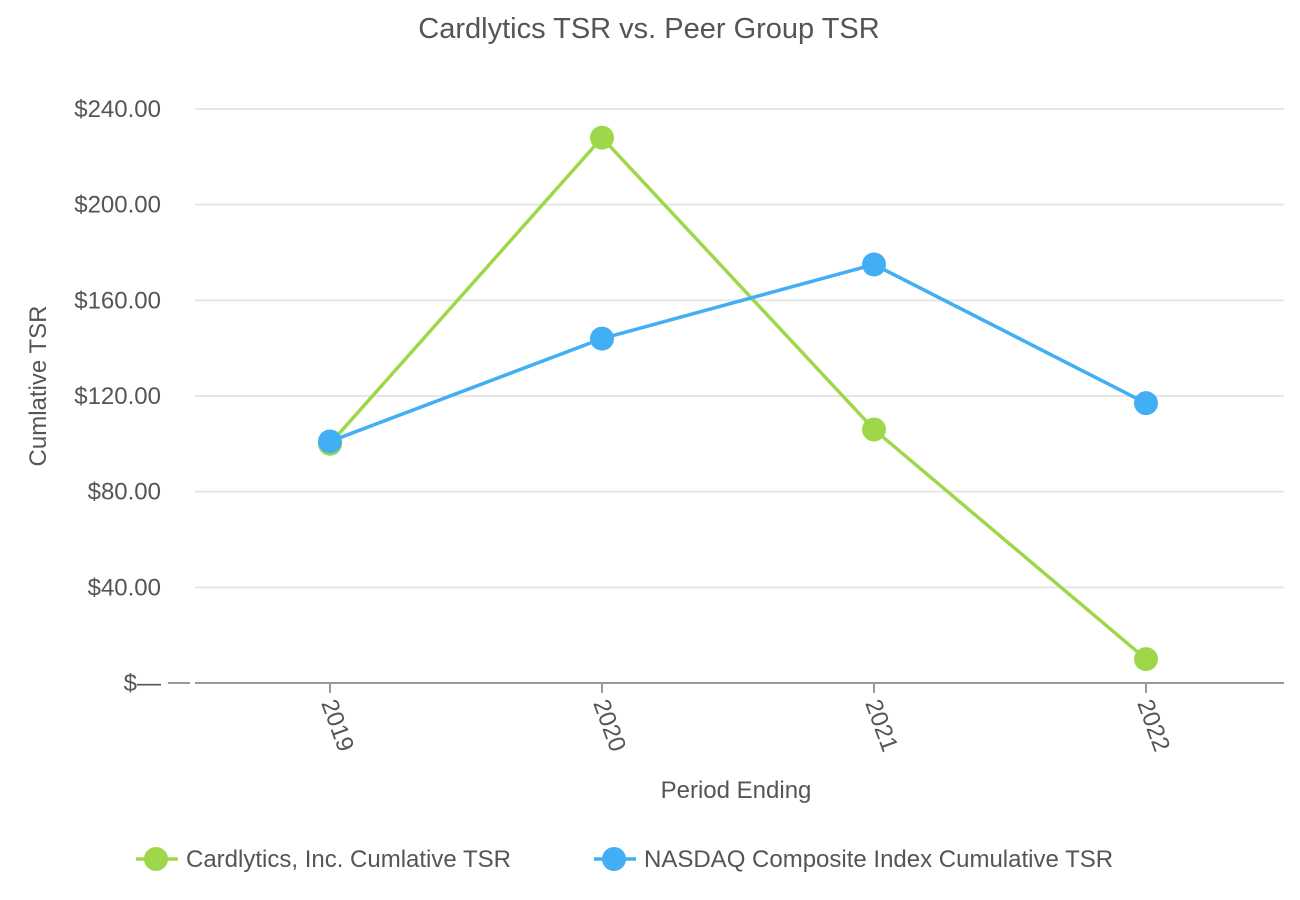 The height and width of the screenshot is (900, 1300). Describe the element at coordinates (1153, 725) in the screenshot. I see `x-tick-label: 2022` at that location.